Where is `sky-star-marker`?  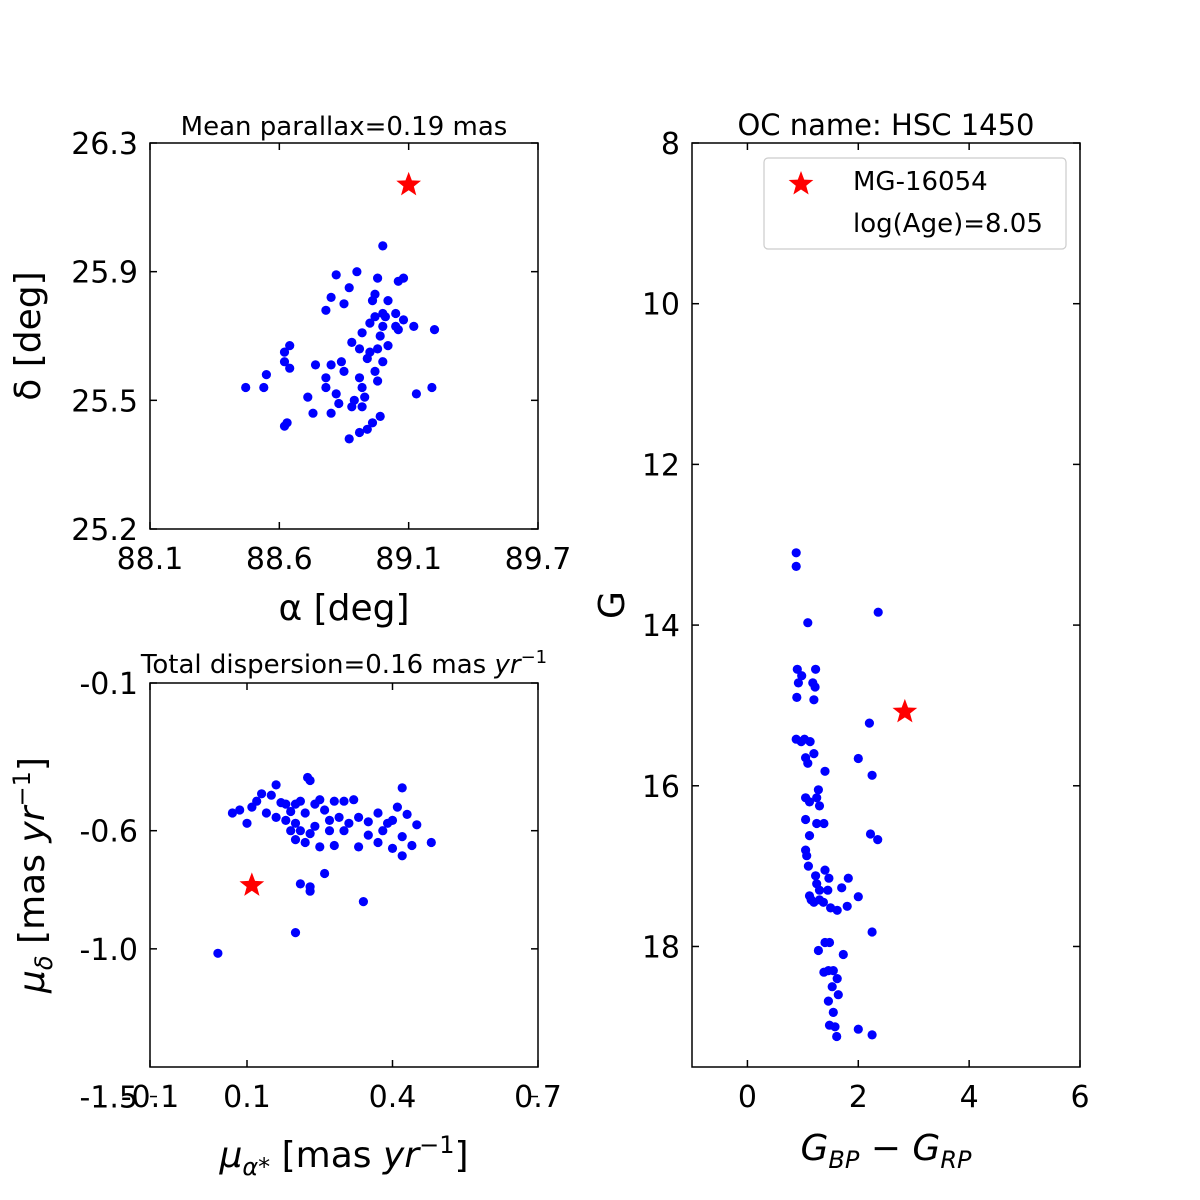
sky-star-marker is located at coordinates (409, 183).